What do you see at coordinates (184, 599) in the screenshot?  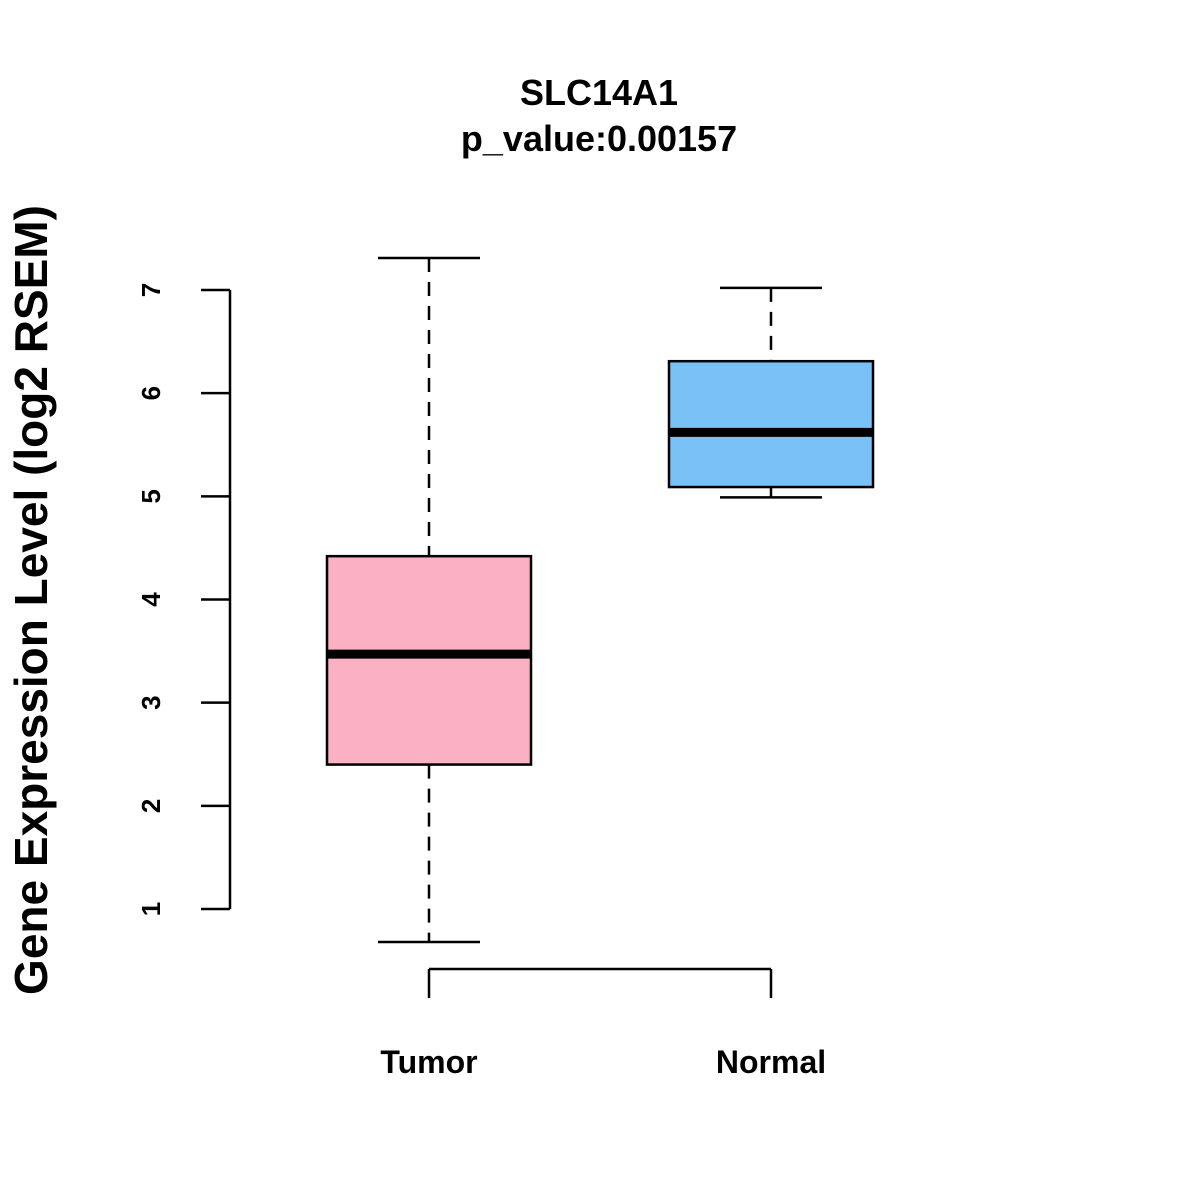 I see `y-axis: 1 2 3 4 5 6 7` at bounding box center [184, 599].